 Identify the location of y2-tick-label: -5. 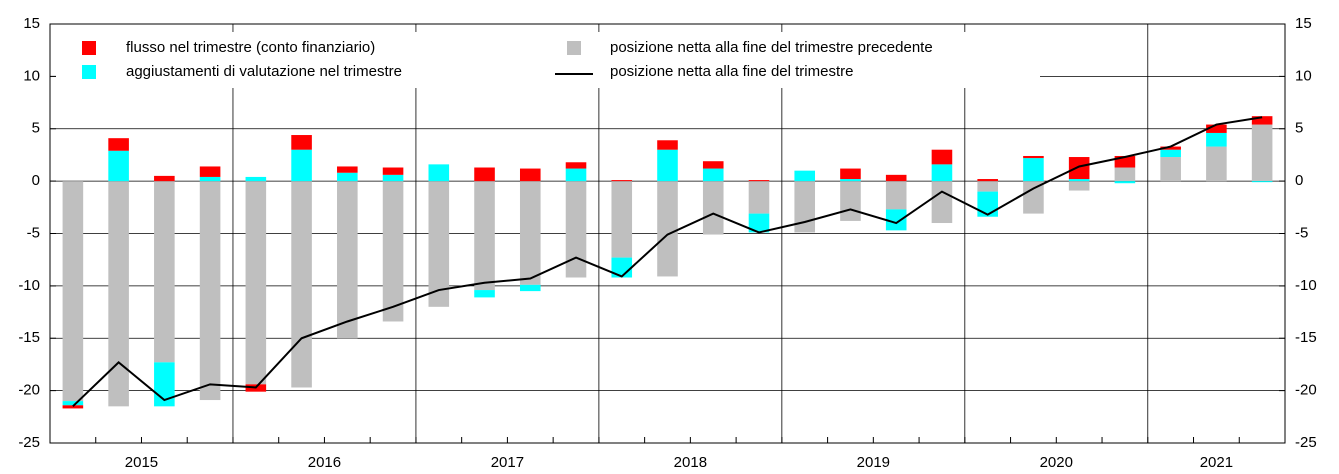
(1301, 232).